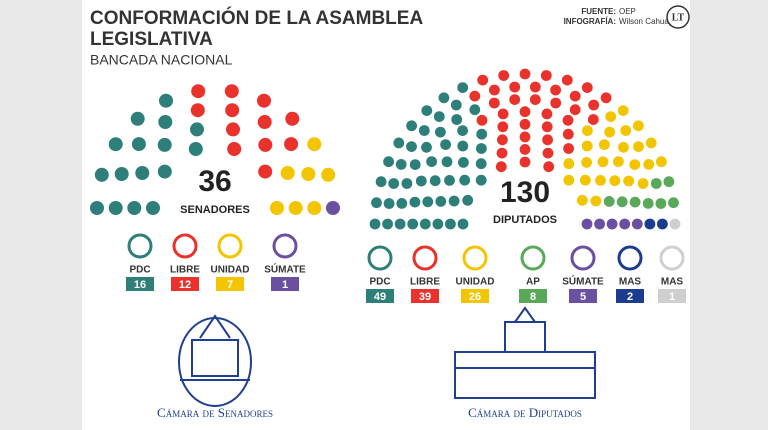  Describe the element at coordinates (215, 360) in the screenshot. I see `senate-building` at that location.